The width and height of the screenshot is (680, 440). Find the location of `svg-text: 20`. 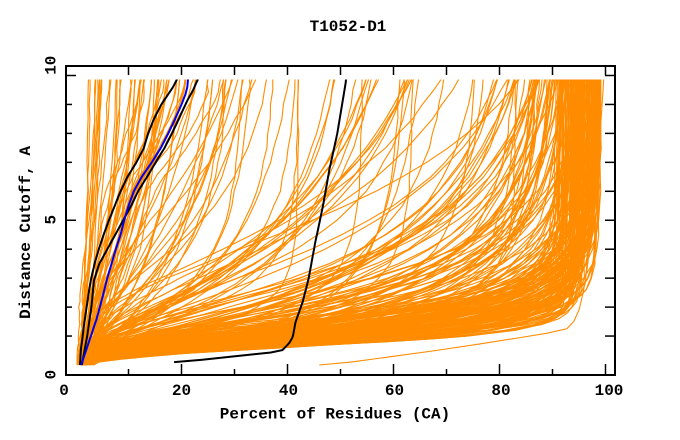

svg-text: 20 is located at coordinates (181, 391).